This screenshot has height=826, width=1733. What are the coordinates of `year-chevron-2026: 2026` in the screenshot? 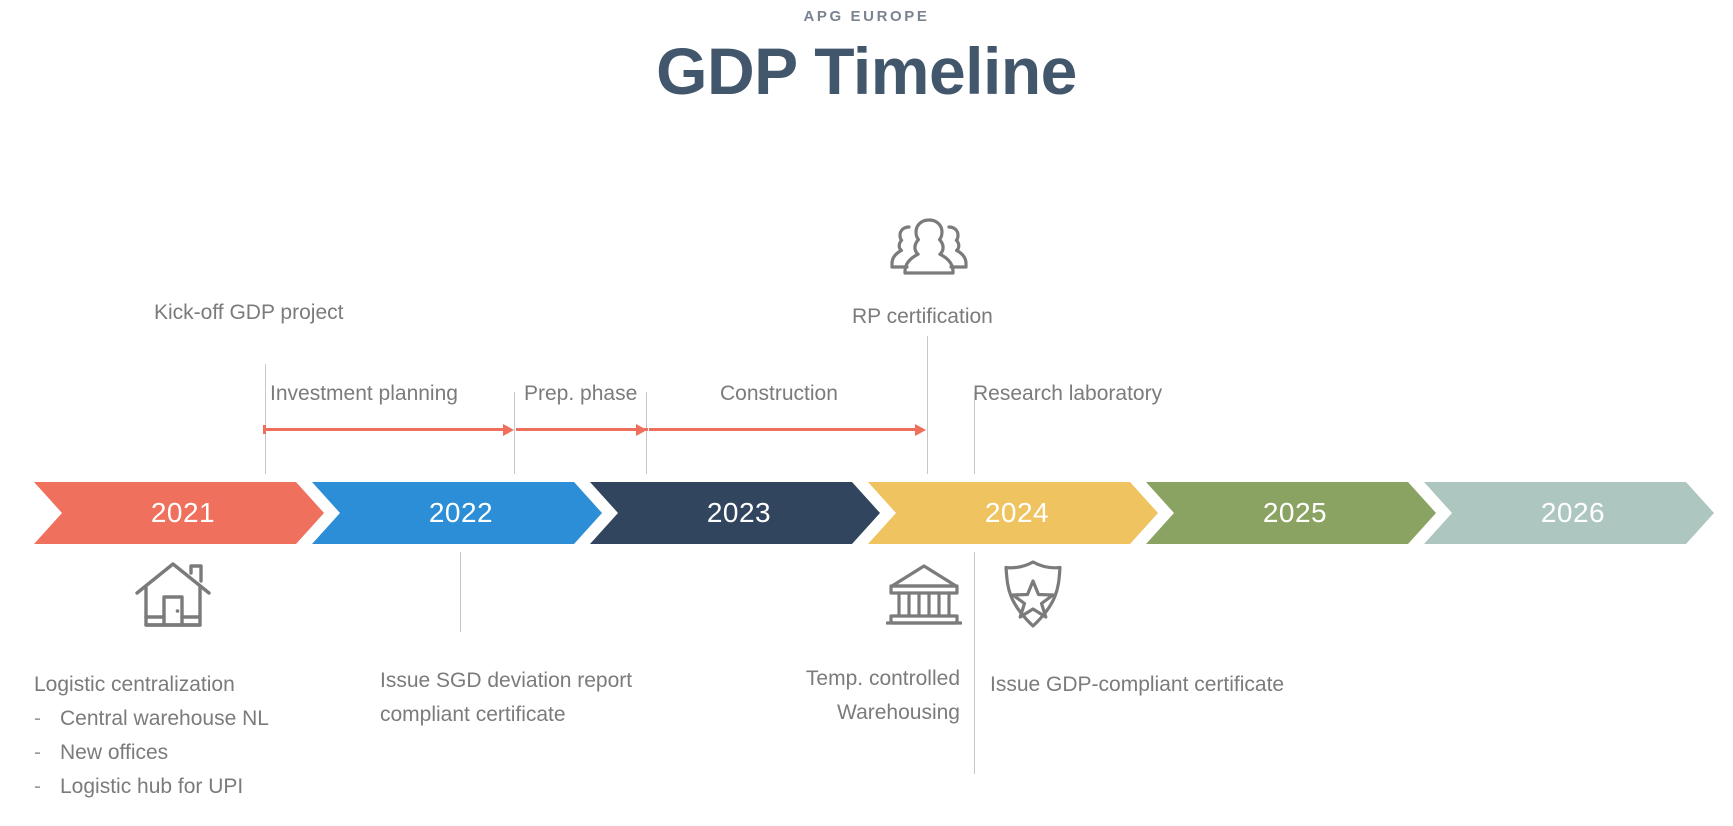 It's located at (1569, 513).